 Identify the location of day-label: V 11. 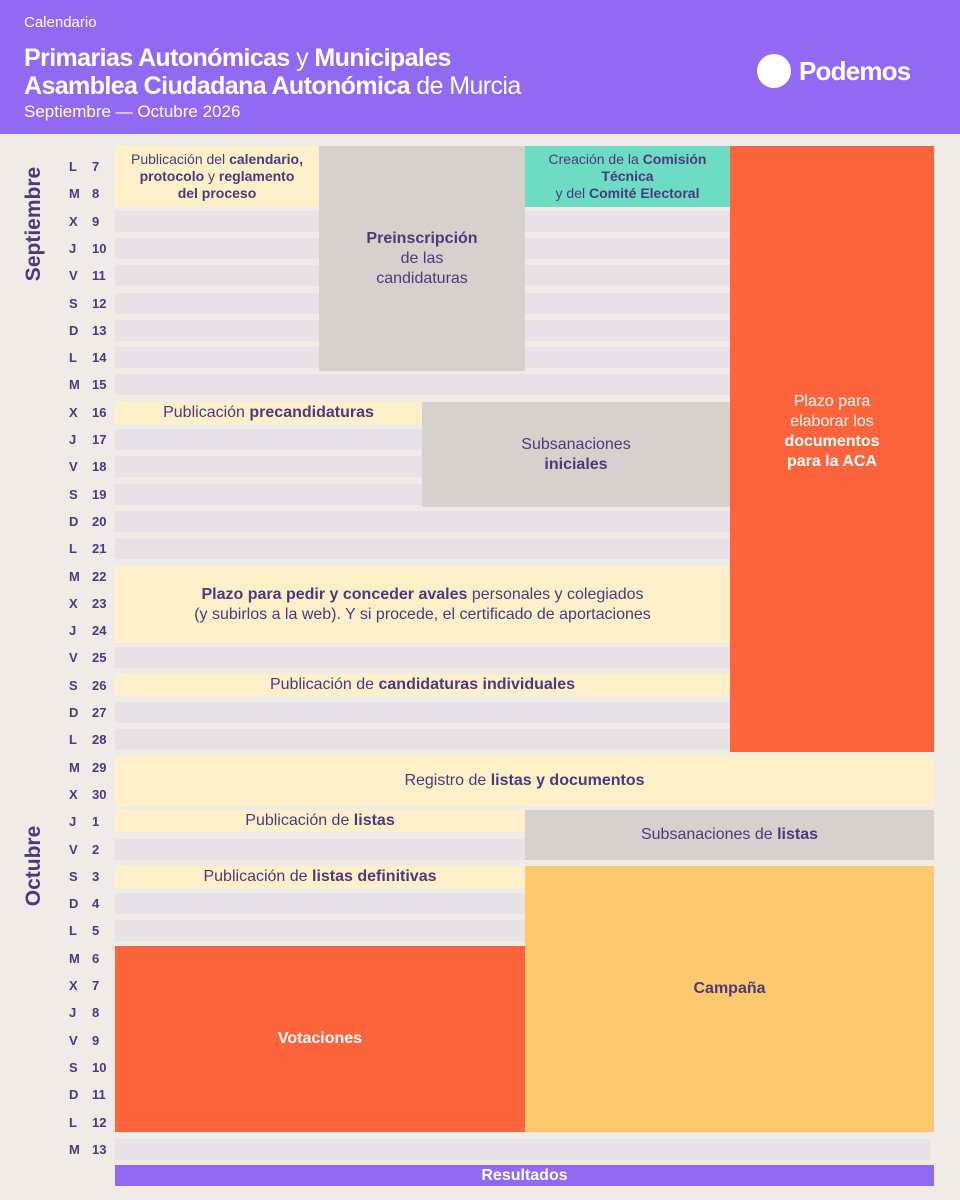
(85, 275).